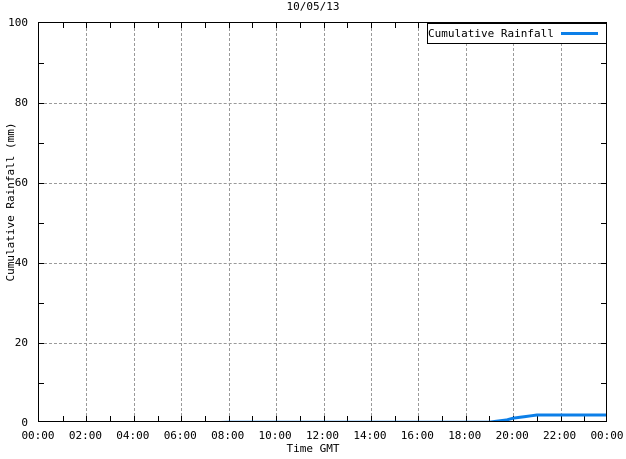 This screenshot has width=626, height=459. I want to click on series-cumulative-rainfall, so click(412, 417).